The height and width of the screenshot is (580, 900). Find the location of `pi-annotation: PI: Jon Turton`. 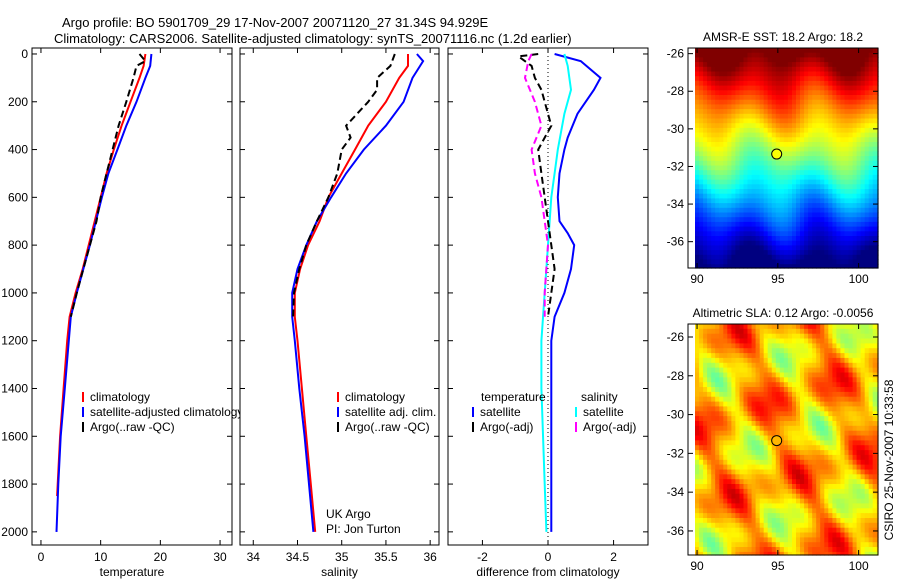

pi-annotation: PI: Jon Turton is located at coordinates (363, 529).